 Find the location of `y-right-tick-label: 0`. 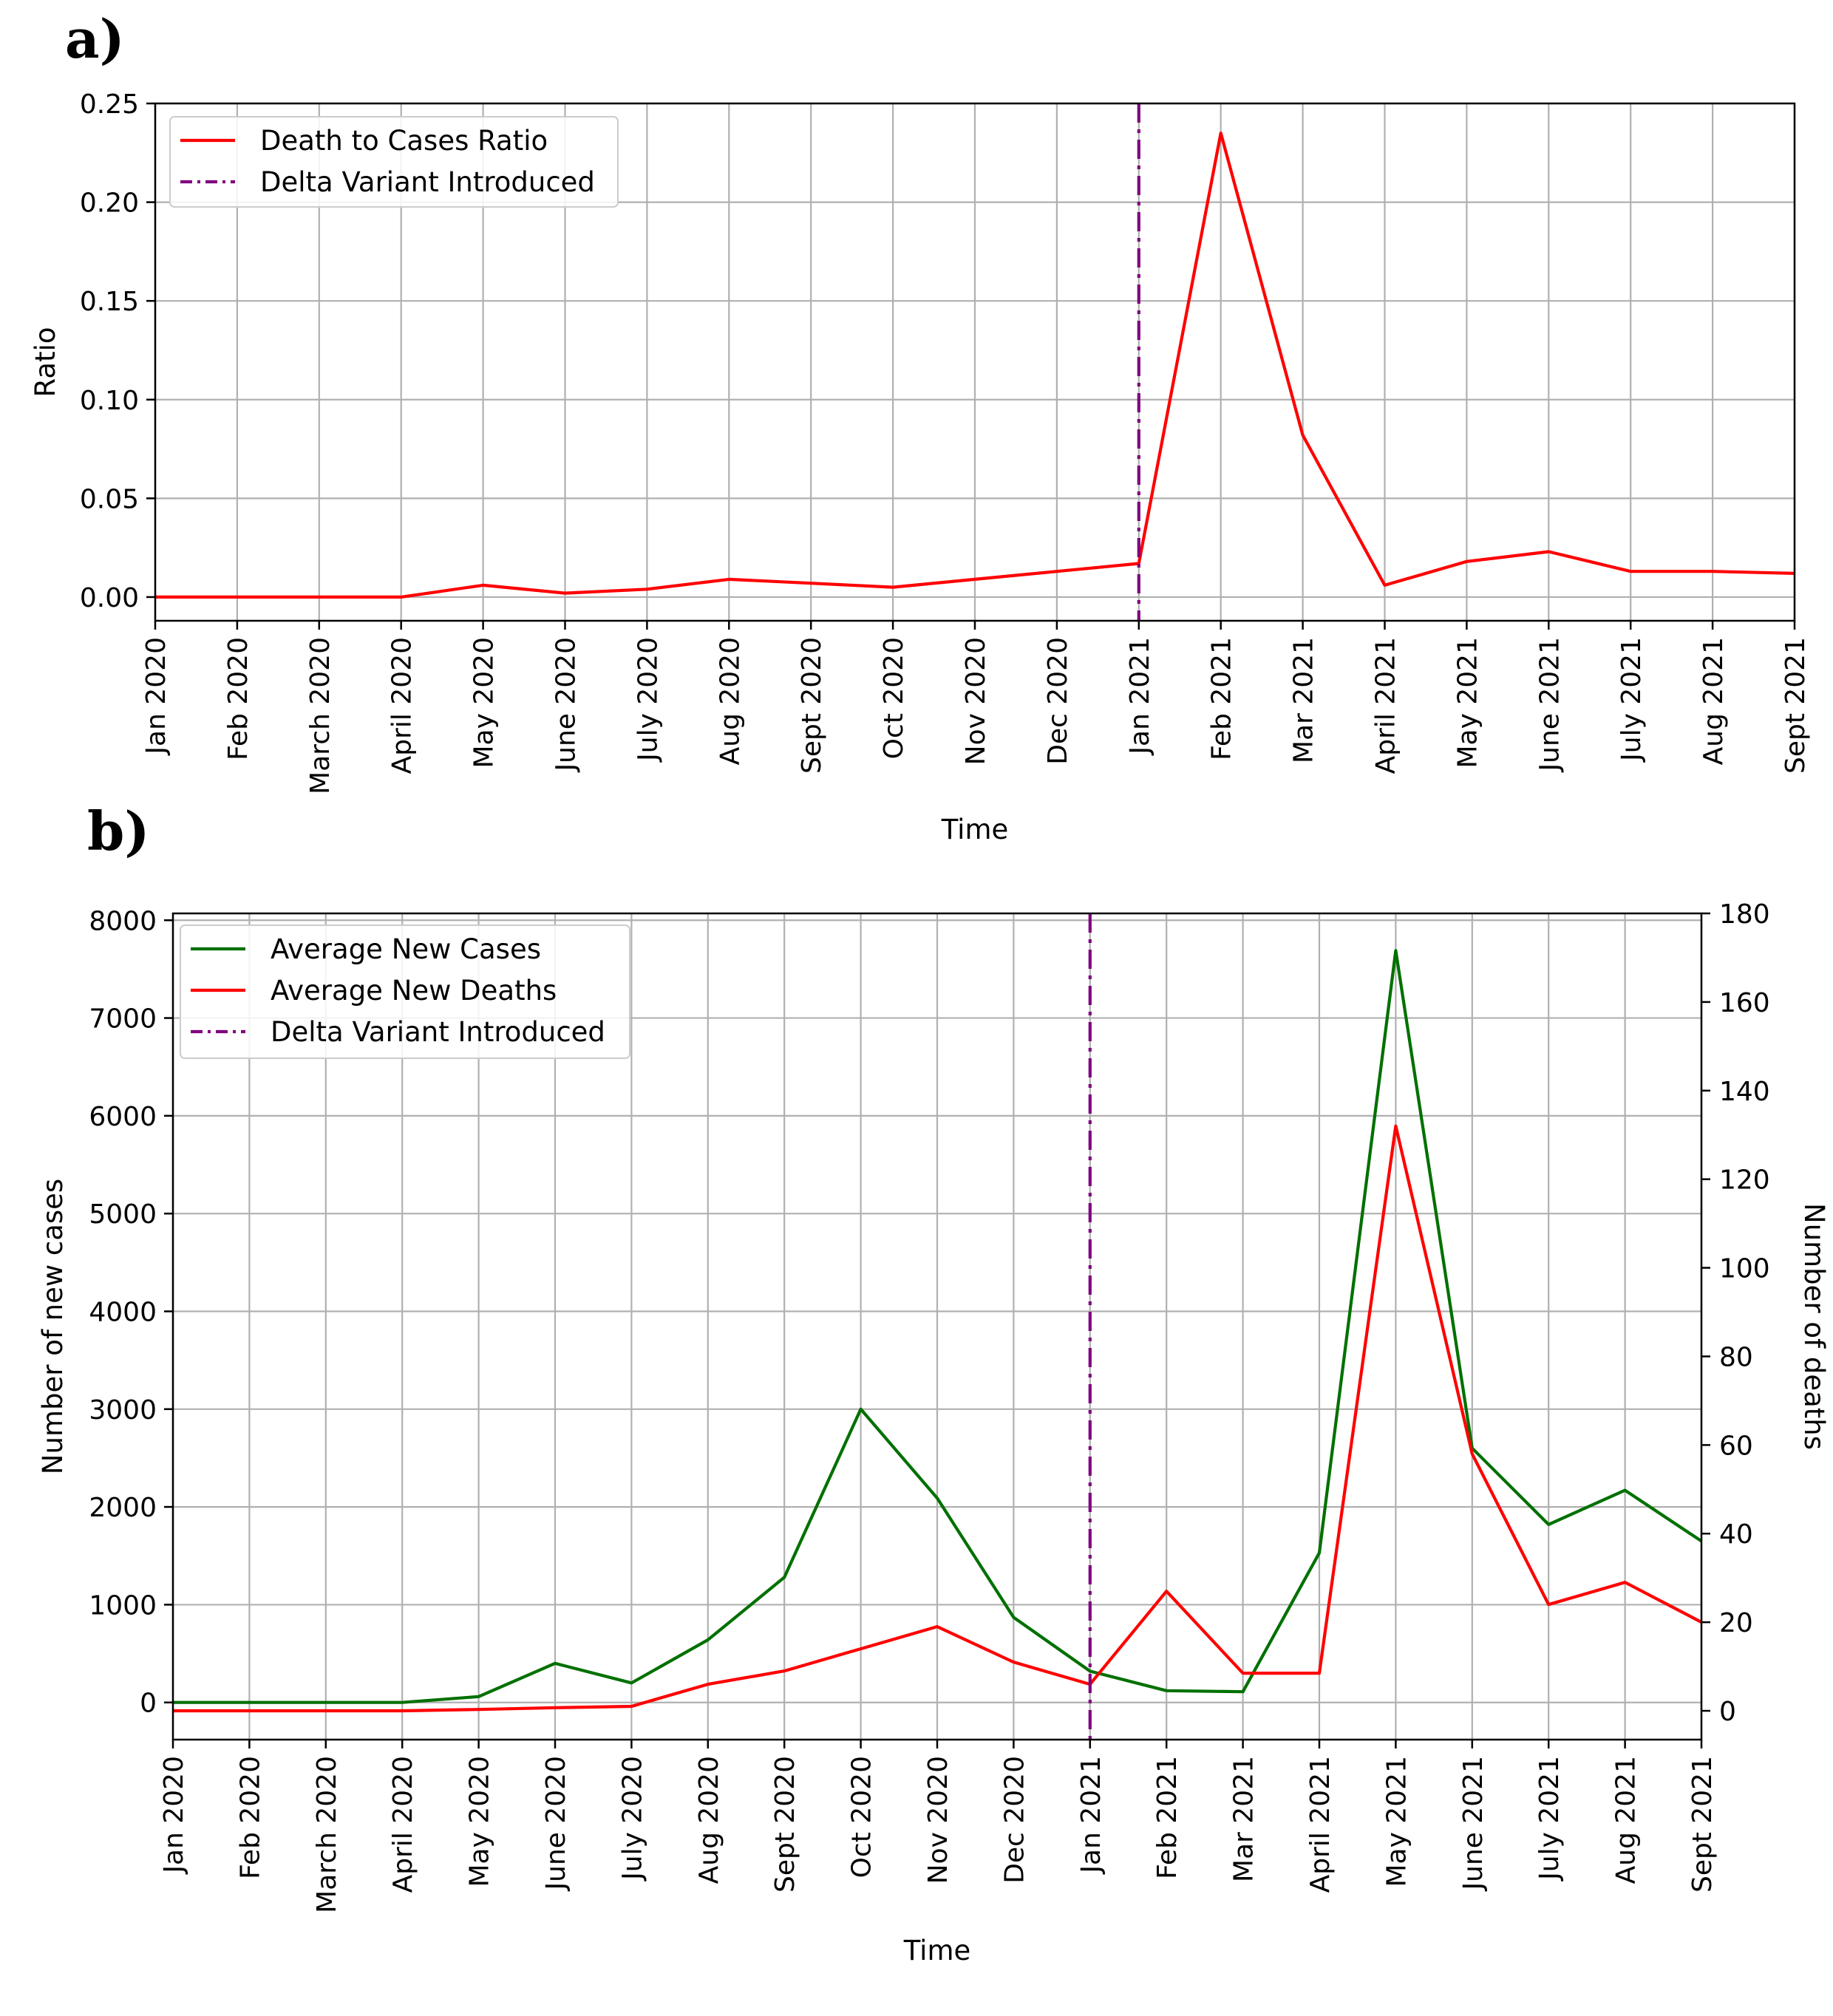

y-right-tick-label: 0 is located at coordinates (1727, 1712).